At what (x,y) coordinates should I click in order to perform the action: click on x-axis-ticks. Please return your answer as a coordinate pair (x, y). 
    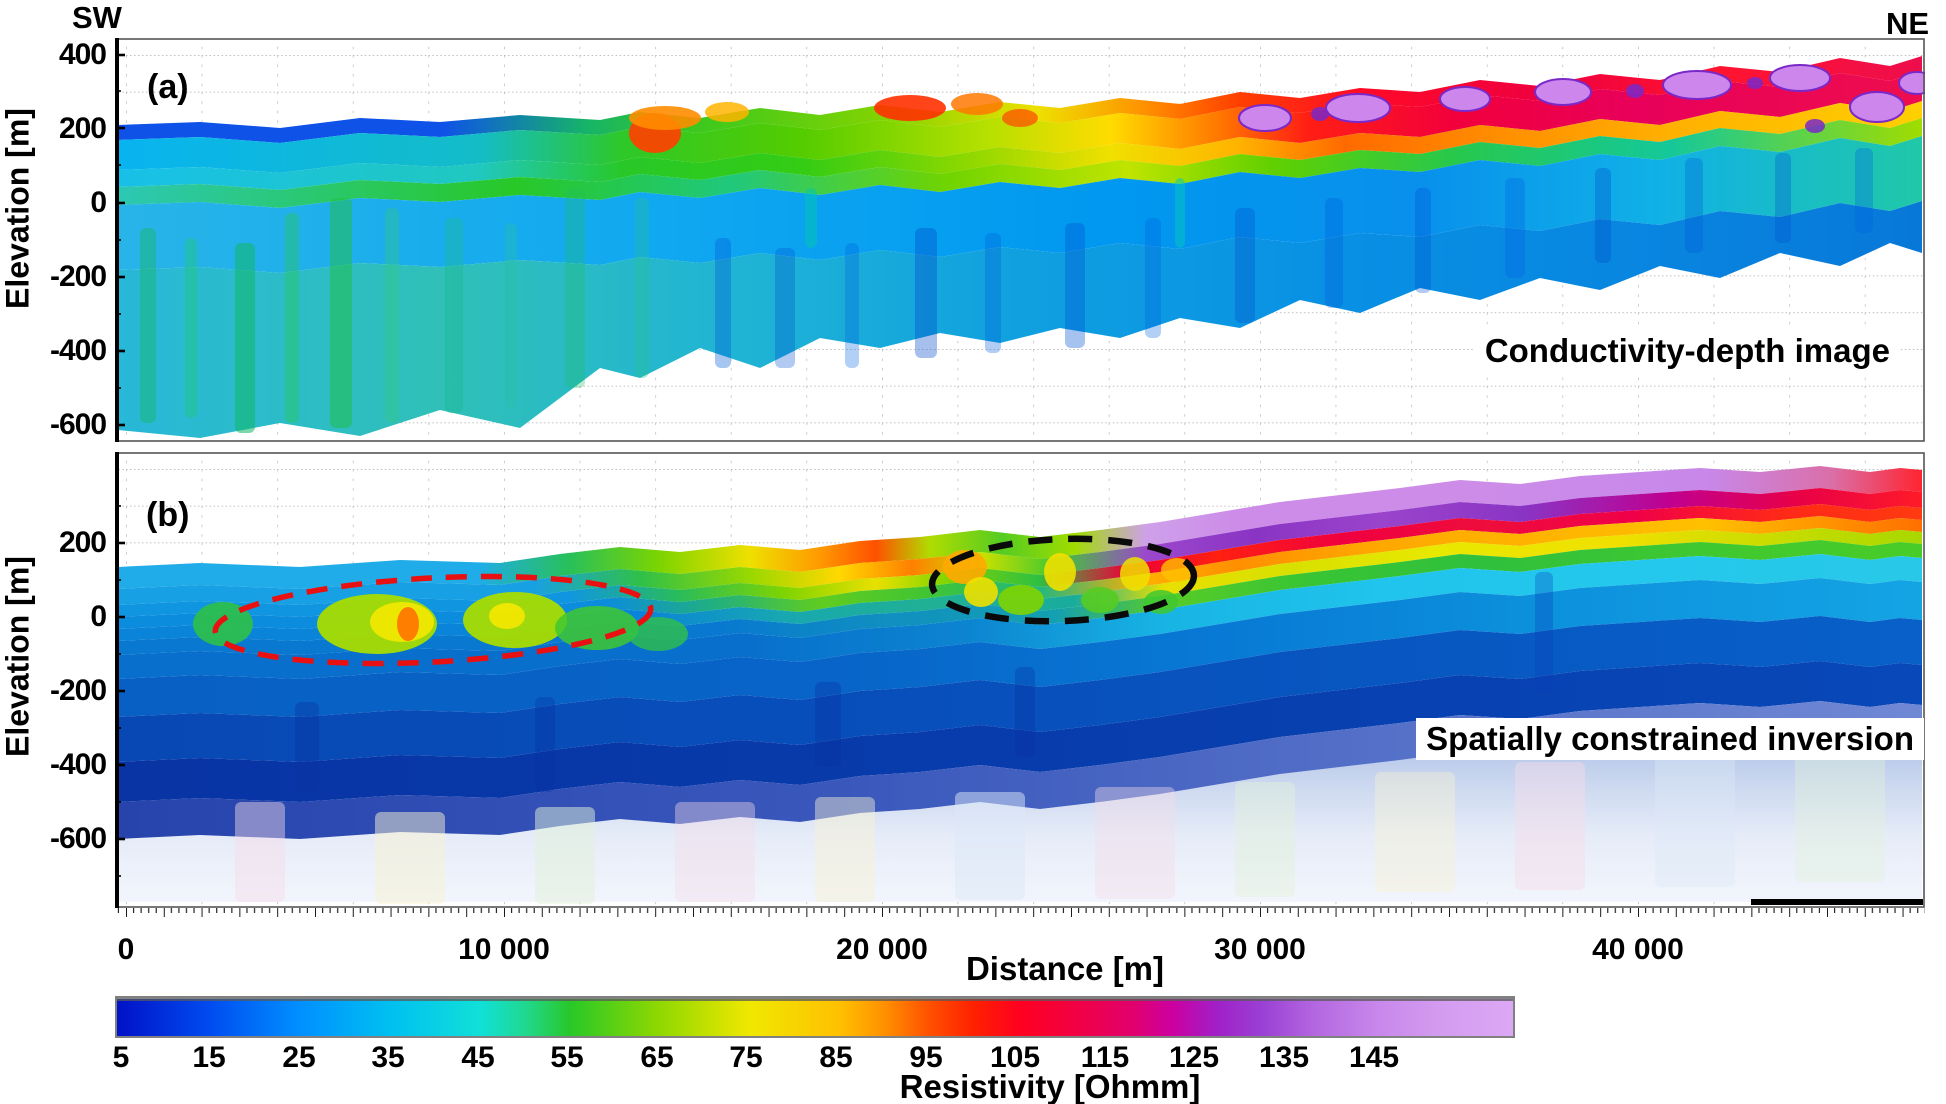
    Looking at the image, I should click on (1020, 915).